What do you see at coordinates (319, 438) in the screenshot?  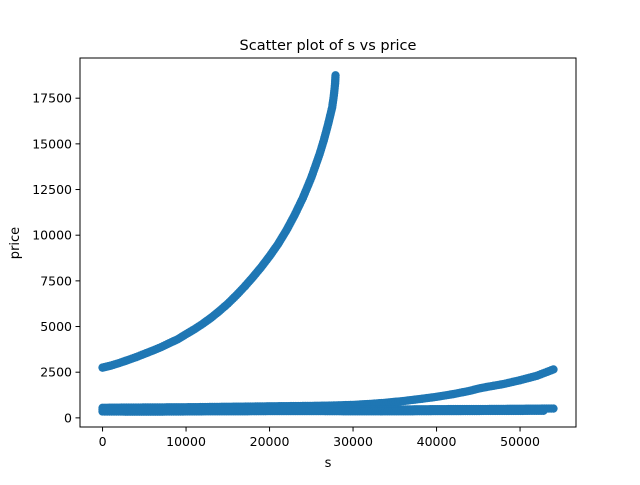 I see `x-axis: 0 10000 20000 30000 40000 50000` at bounding box center [319, 438].